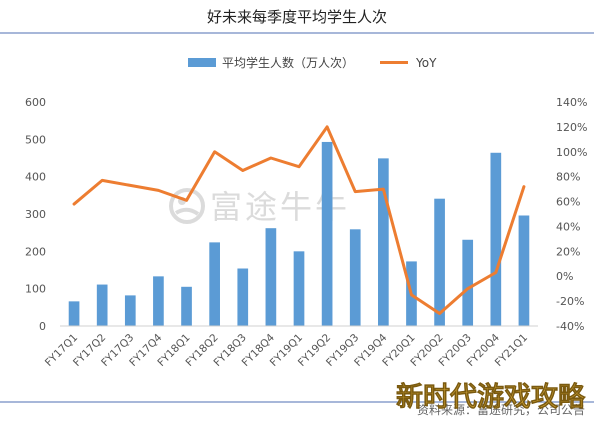  Describe the element at coordinates (271, 277) in the screenshot. I see `bar-FY18Q4` at that location.